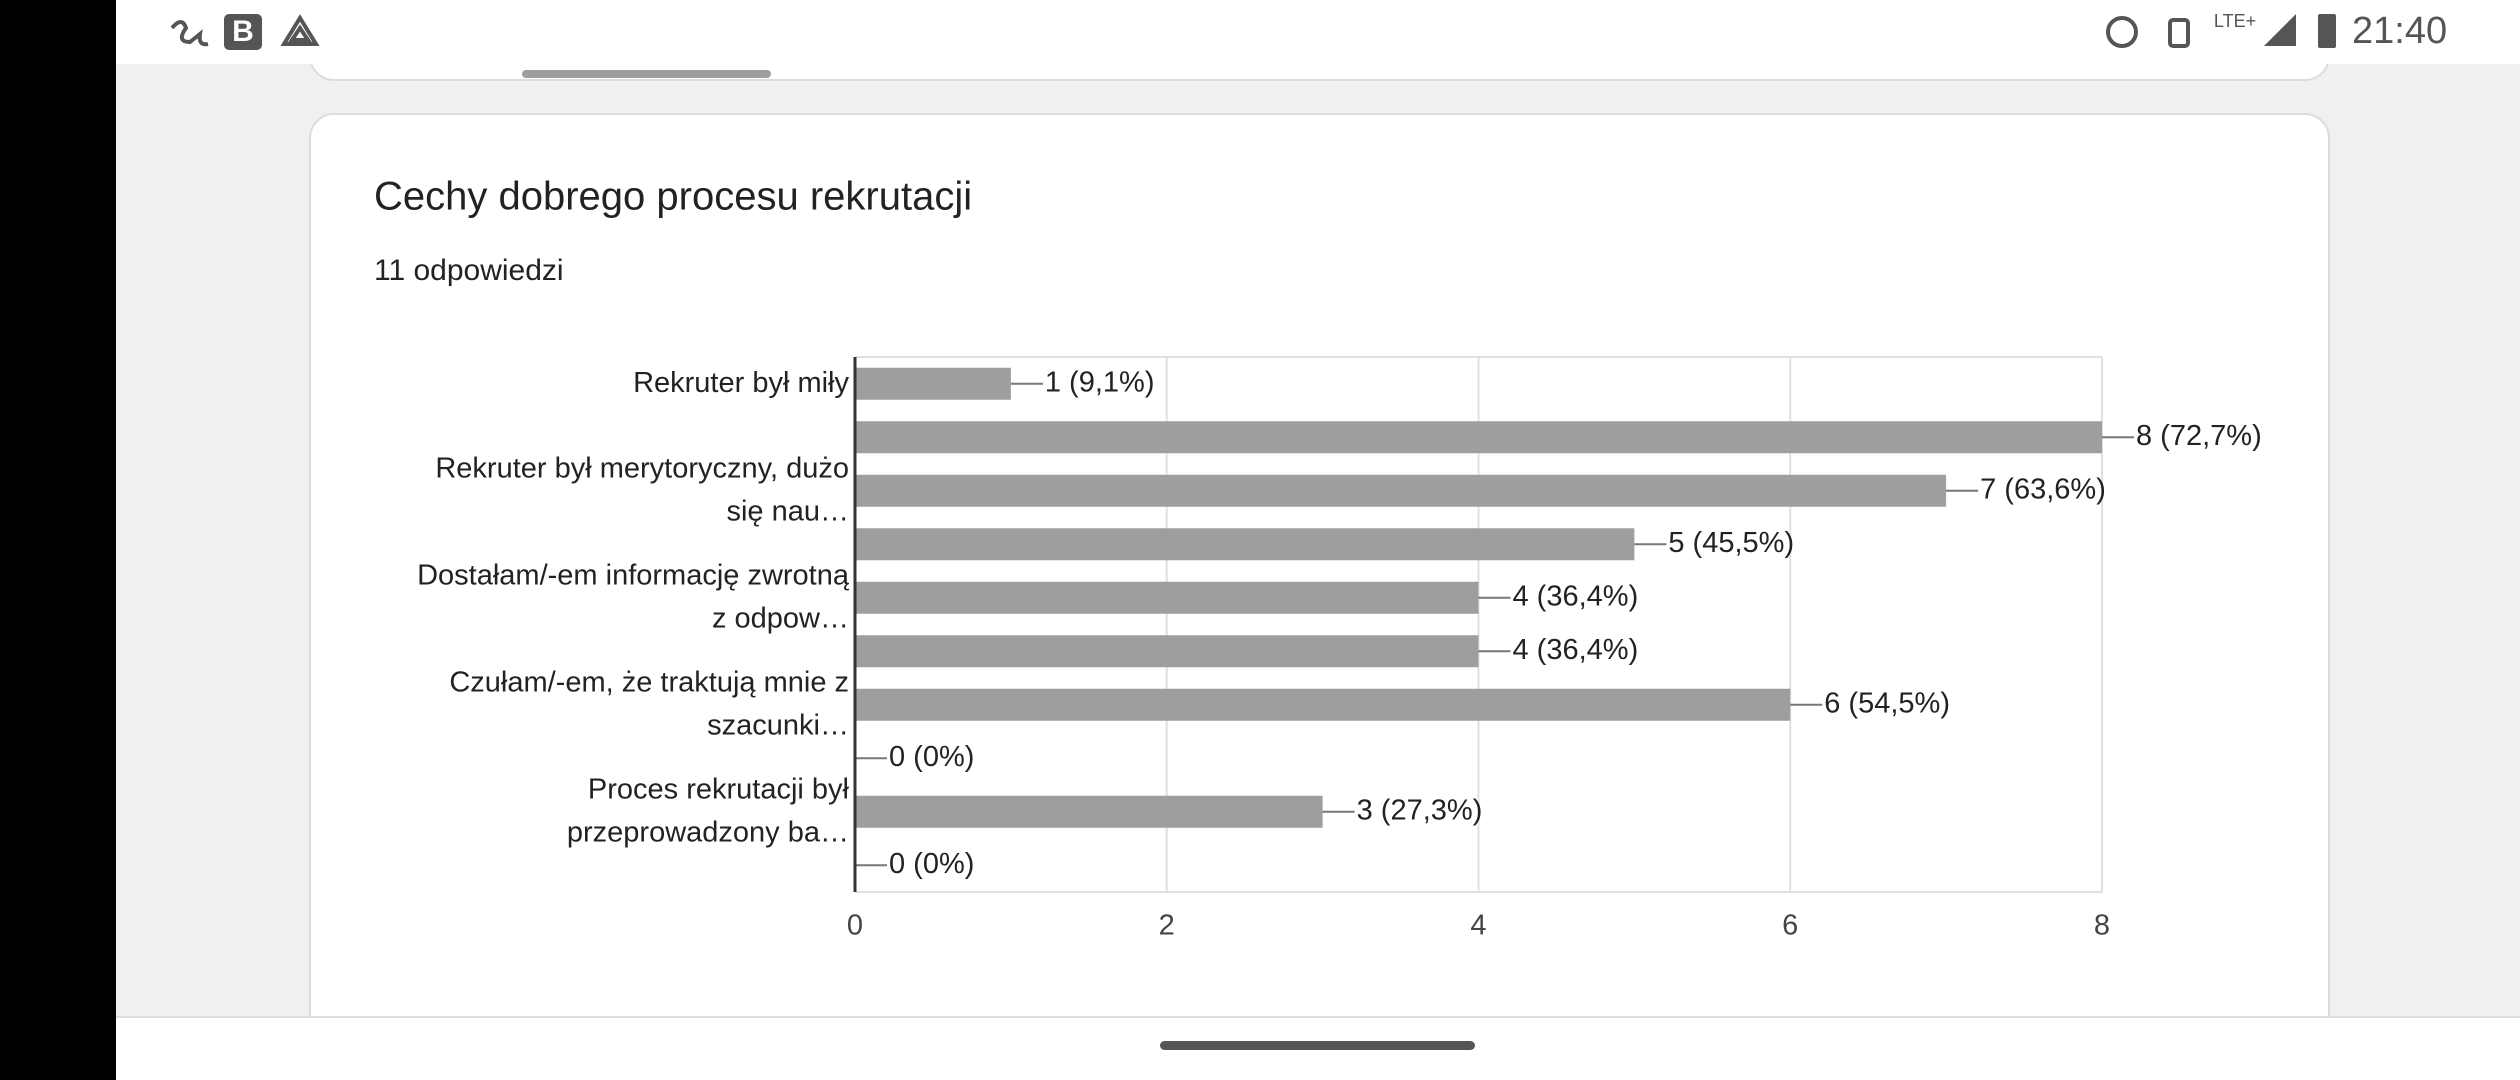 This screenshot has height=1080, width=2520. Describe the element at coordinates (646, 74) in the screenshot. I see `tab-indicator` at that location.